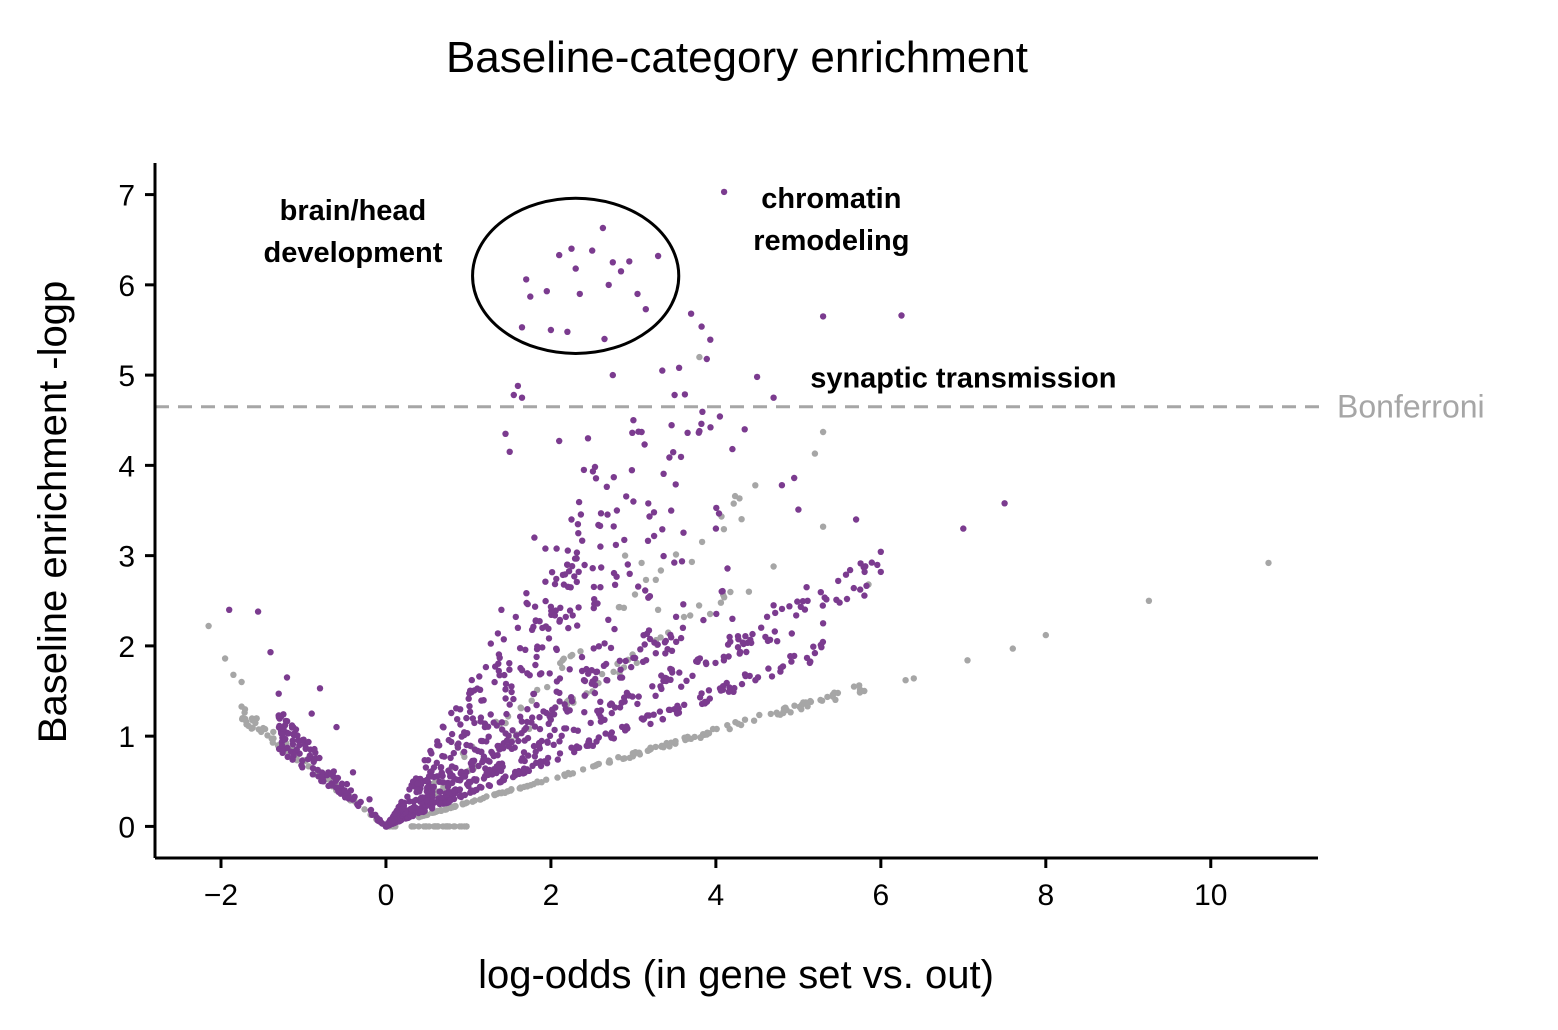  Describe the element at coordinates (831, 241) in the screenshot. I see `annotation-line: remodeling` at that location.